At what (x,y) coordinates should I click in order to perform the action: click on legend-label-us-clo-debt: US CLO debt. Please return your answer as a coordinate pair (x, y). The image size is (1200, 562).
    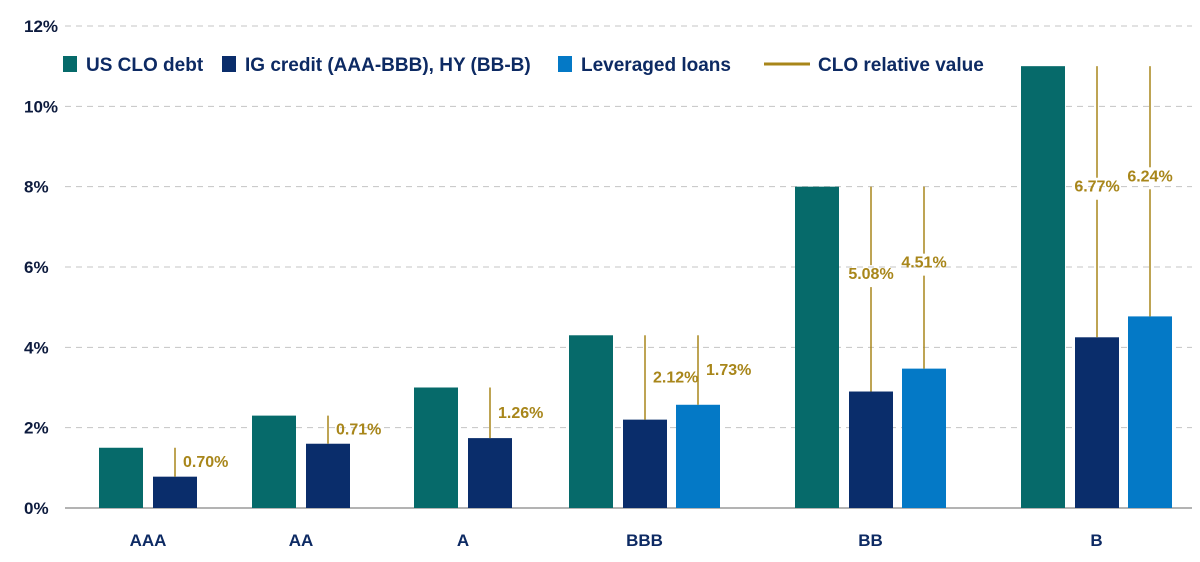
    Looking at the image, I should click on (145, 65).